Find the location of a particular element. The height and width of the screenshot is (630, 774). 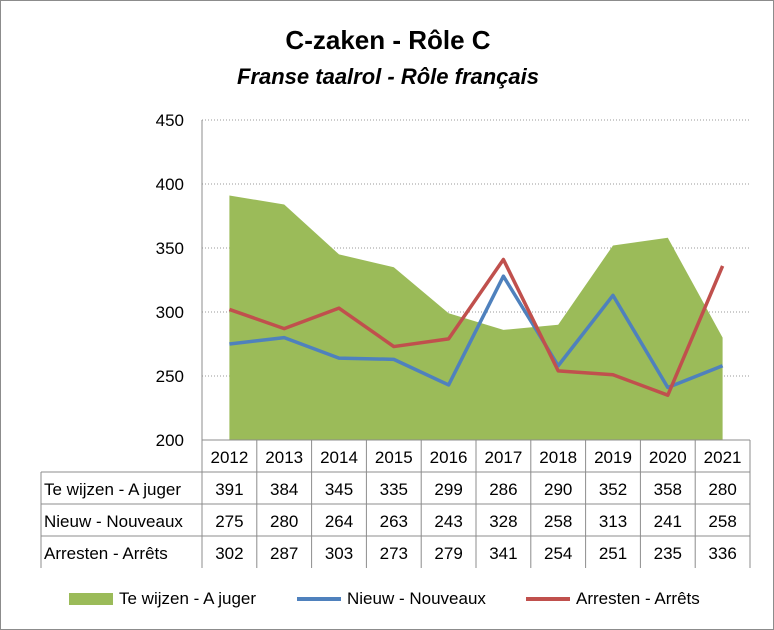

x-tick-label: 2016 is located at coordinates (449, 457).